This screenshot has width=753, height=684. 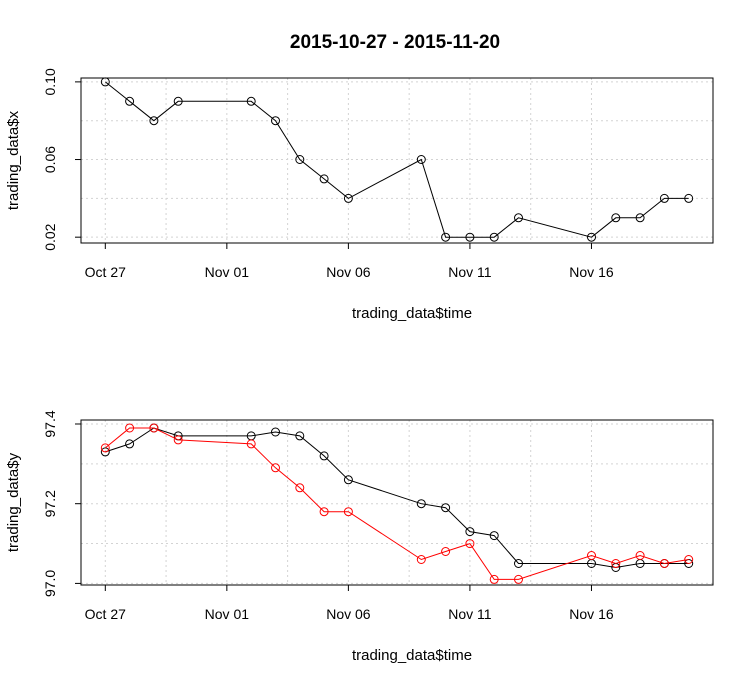 I want to click on y-tick-label: 97.4, so click(x=50, y=423).